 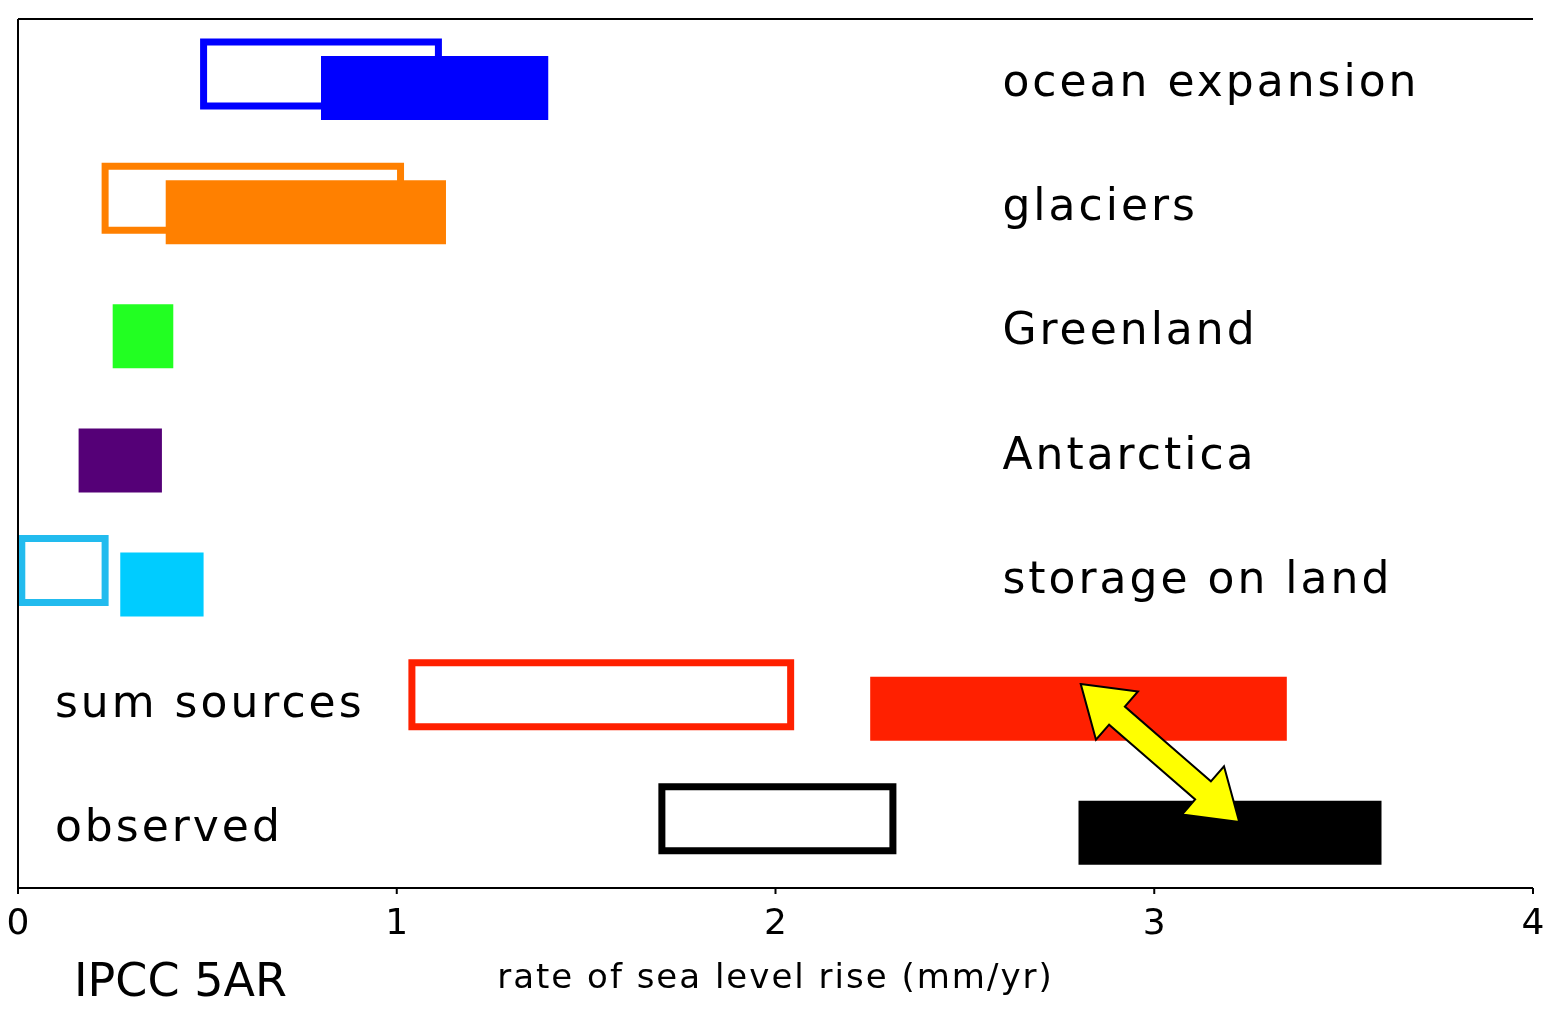 What do you see at coordinates (397, 921) in the screenshot?
I see `x-tick-label: 1` at bounding box center [397, 921].